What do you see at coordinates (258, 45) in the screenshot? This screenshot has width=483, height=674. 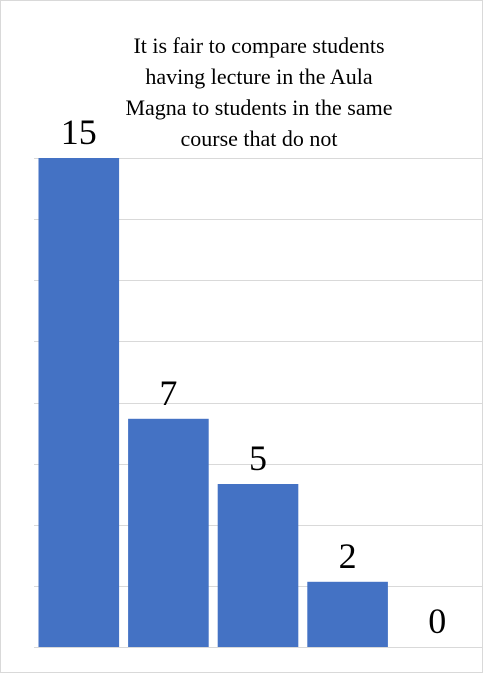 I see `chart-title-line: It is fair to compare students` at bounding box center [258, 45].